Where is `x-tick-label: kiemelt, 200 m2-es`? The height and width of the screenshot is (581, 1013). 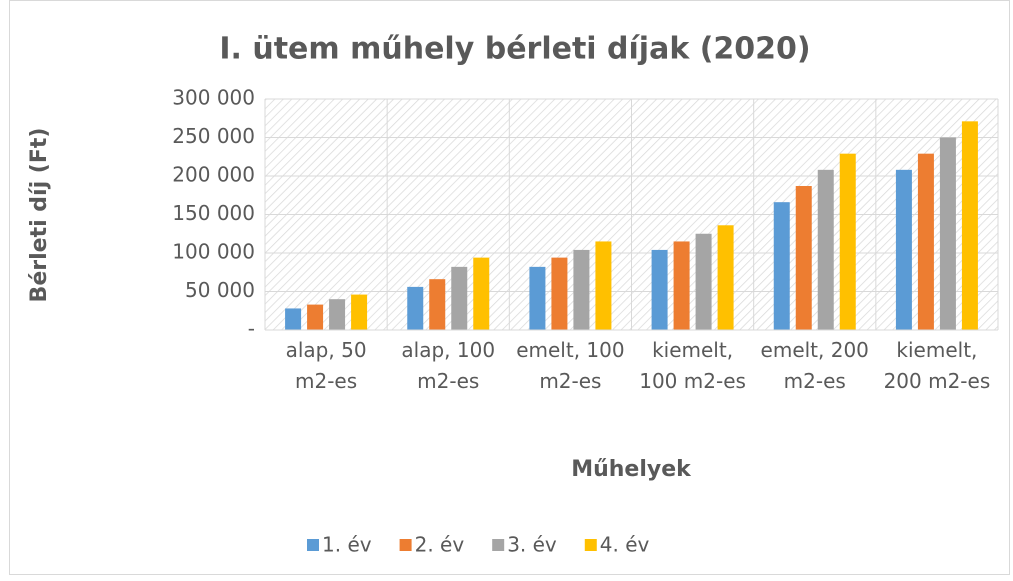 x-tick-label: kiemelt, 200 m2-es is located at coordinates (937, 365).